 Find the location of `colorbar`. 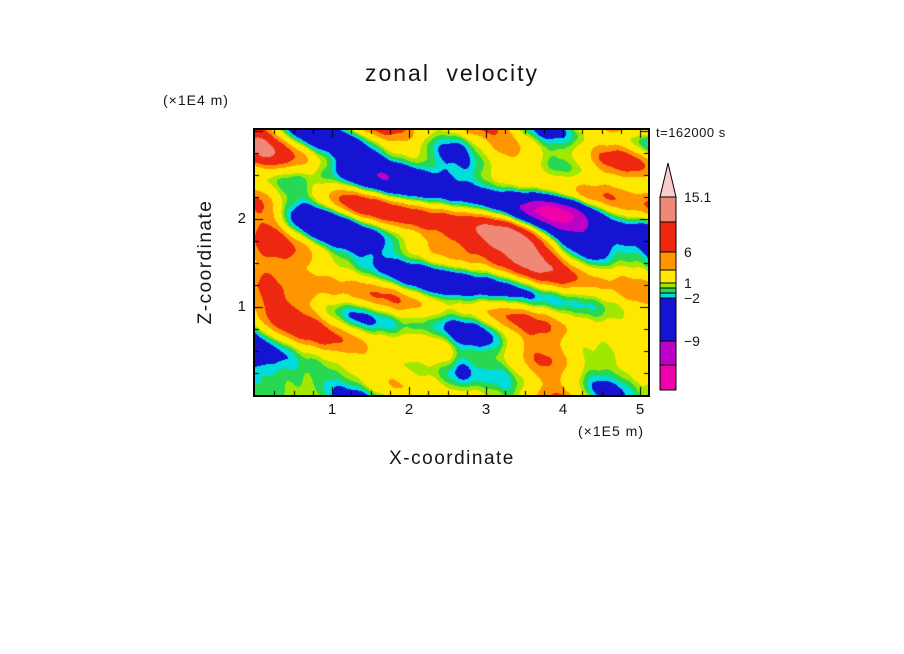

colorbar is located at coordinates (668, 276).